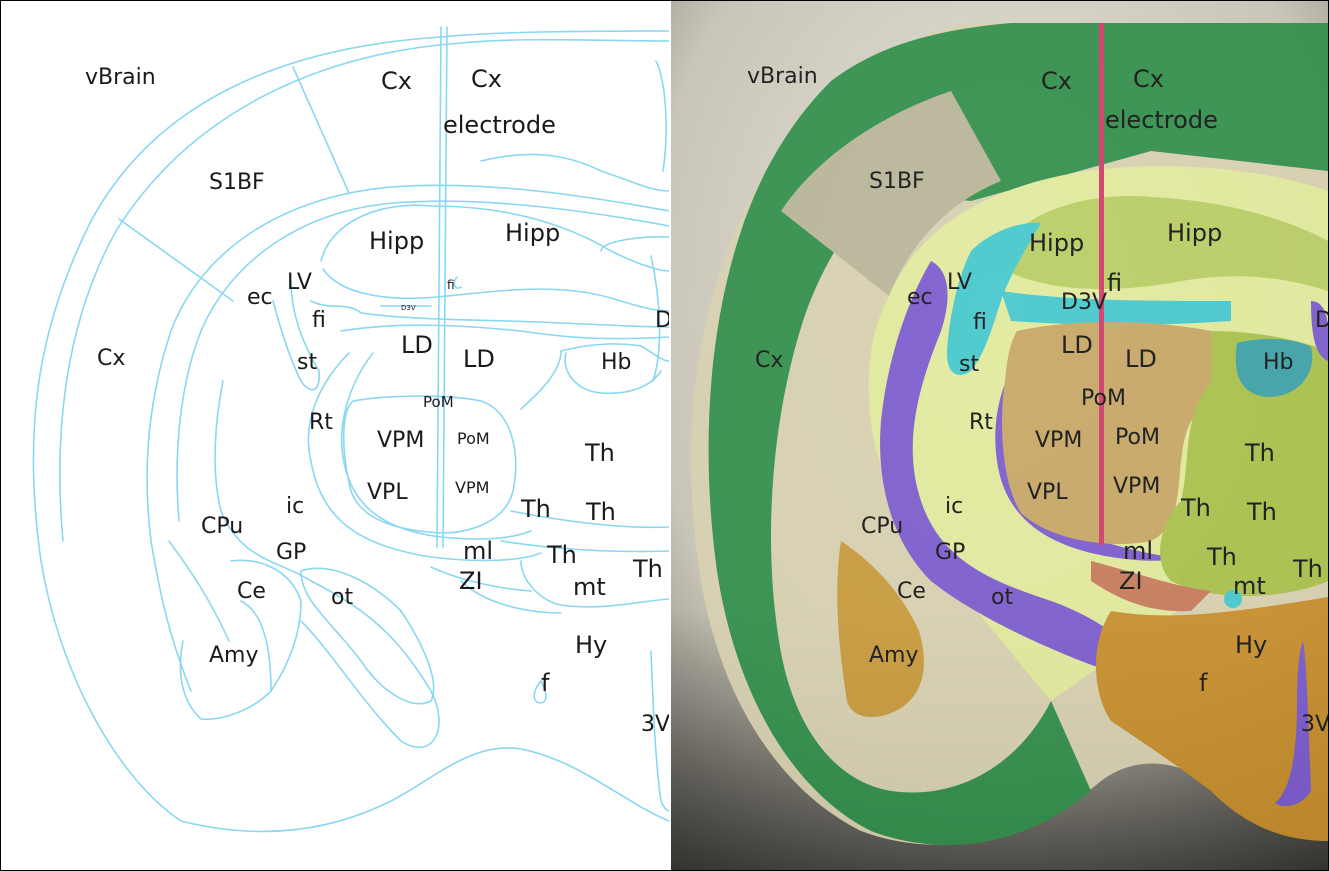 This screenshot has height=871, width=1329. Describe the element at coordinates (616, 362) in the screenshot. I see `atlas-label-hb: Hb` at that location.